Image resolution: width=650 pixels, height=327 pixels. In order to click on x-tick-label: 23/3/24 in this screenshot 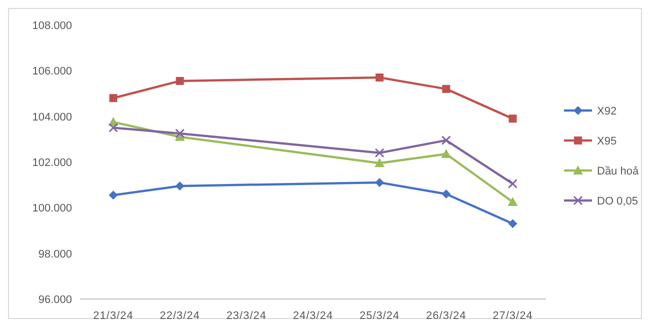, I will do `click(246, 316)`.